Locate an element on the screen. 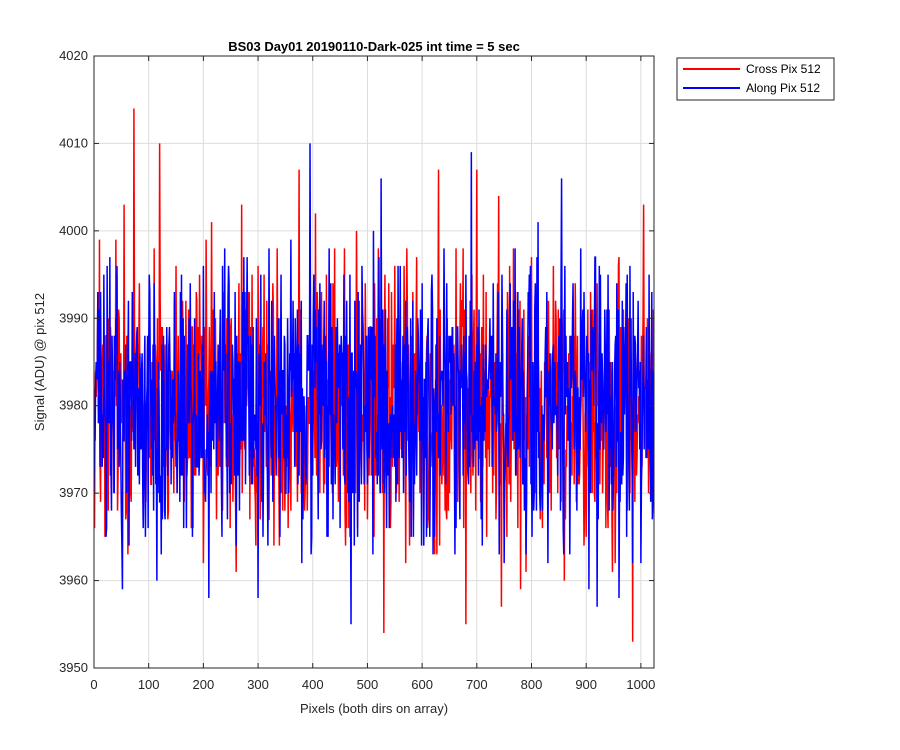 This screenshot has width=900, height=750. y-tick-label: 3960 is located at coordinates (73, 580).